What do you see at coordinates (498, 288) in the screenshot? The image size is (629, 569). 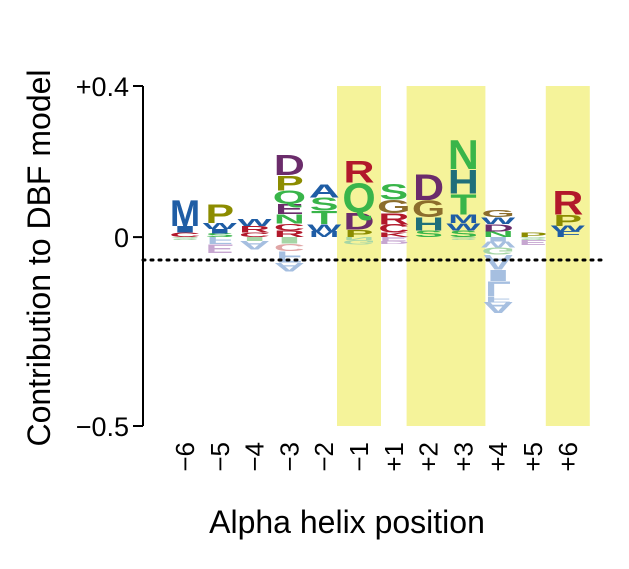 I see `logo-letter: L` at bounding box center [498, 288].